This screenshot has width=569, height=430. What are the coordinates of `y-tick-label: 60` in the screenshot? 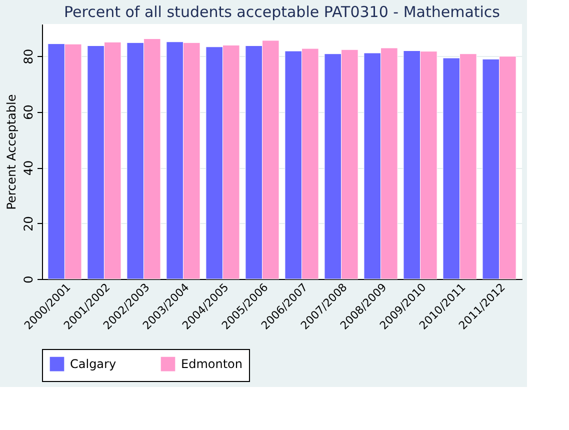 It's located at (29, 112).